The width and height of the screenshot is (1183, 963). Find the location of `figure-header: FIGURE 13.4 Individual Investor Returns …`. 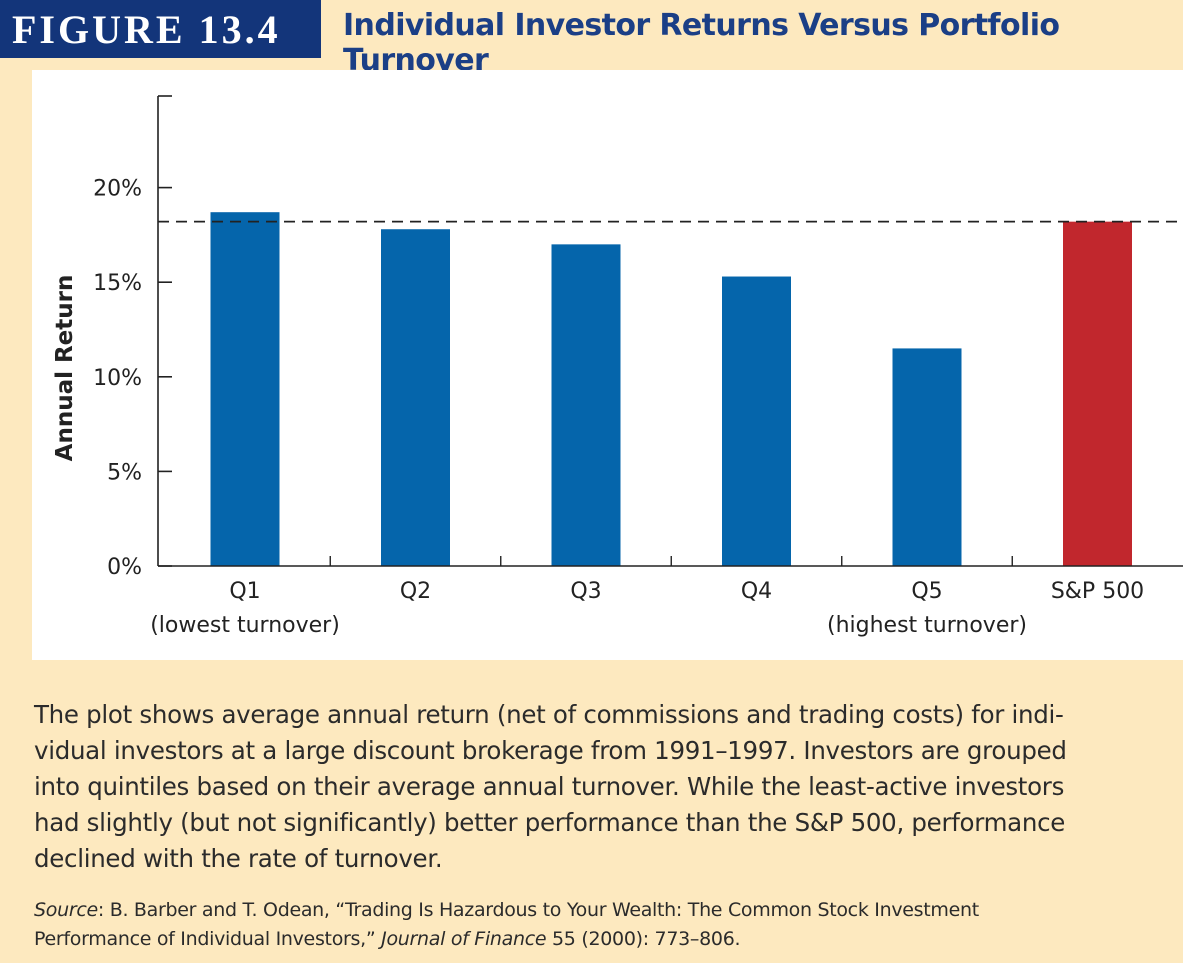

figure-header: FIGURE 13.4 Individual Investor Returns … is located at coordinates (591, 39).